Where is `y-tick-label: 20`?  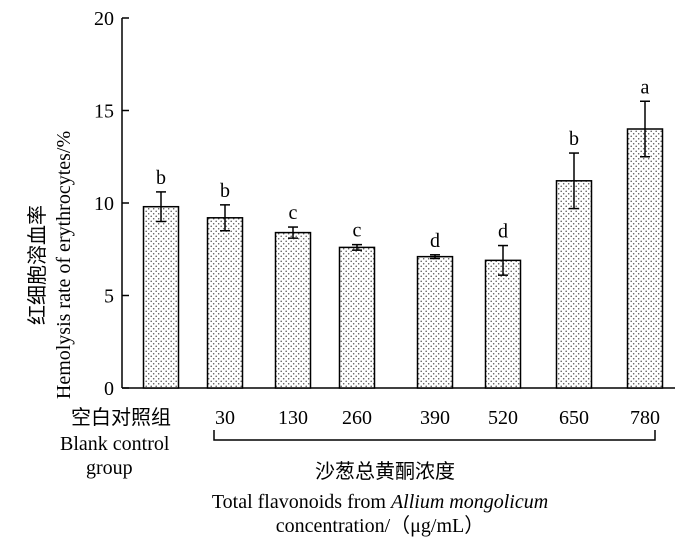
y-tick-label: 20 is located at coordinates (104, 19).